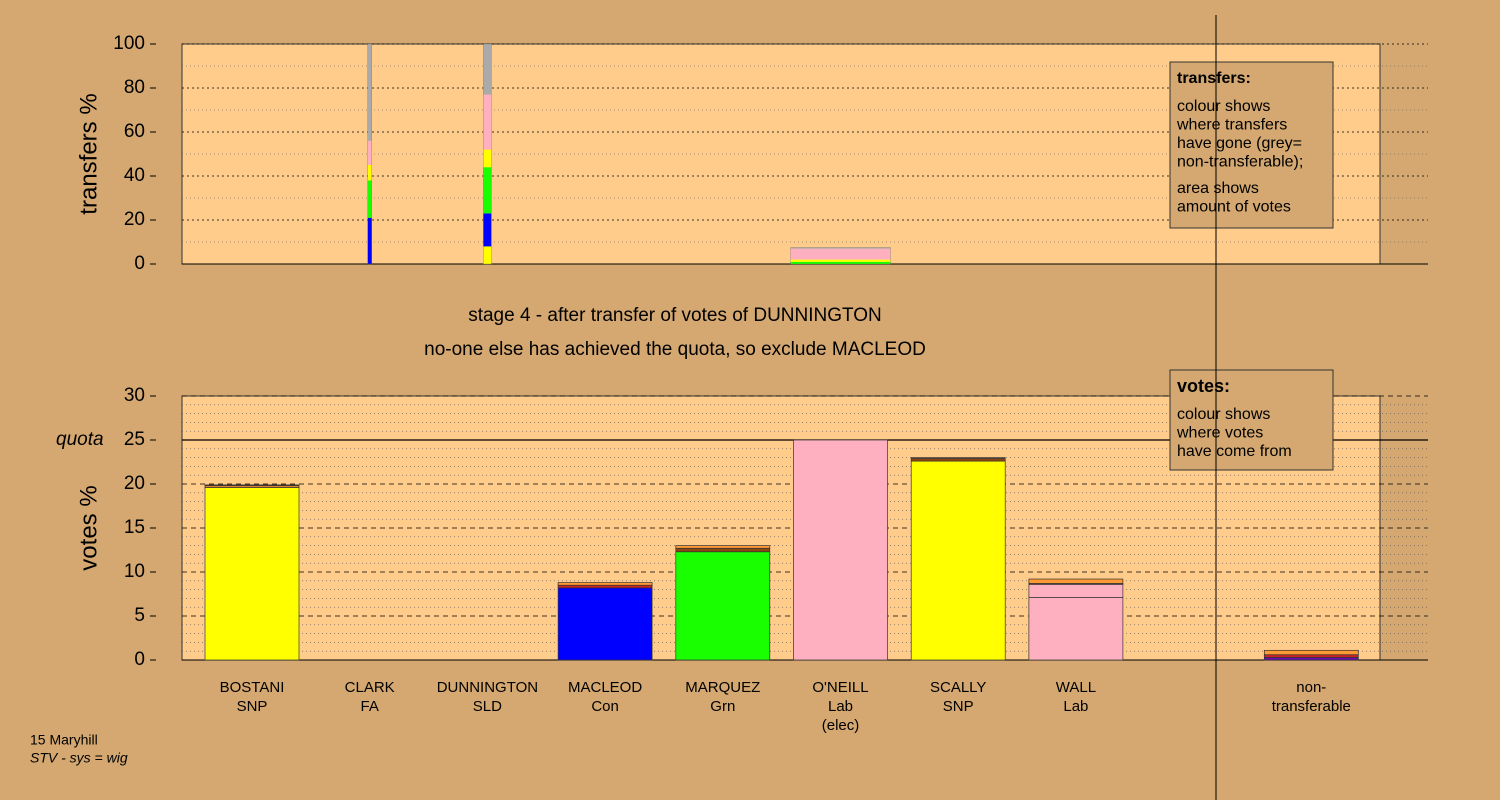 This screenshot has height=800, width=1500. I want to click on legend-text: non-transferable);, so click(1240, 162).